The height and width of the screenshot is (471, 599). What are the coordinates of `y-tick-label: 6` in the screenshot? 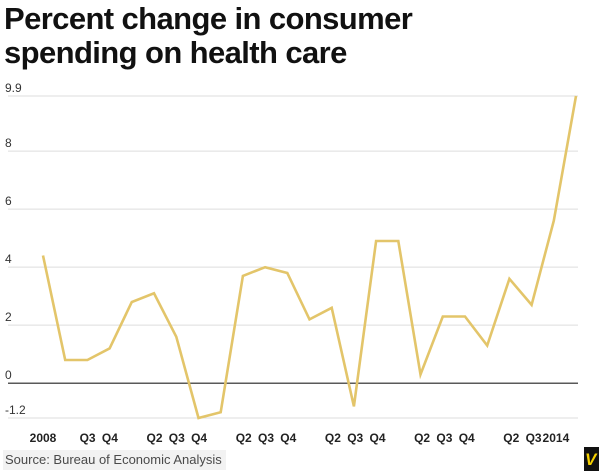 It's located at (8, 201).